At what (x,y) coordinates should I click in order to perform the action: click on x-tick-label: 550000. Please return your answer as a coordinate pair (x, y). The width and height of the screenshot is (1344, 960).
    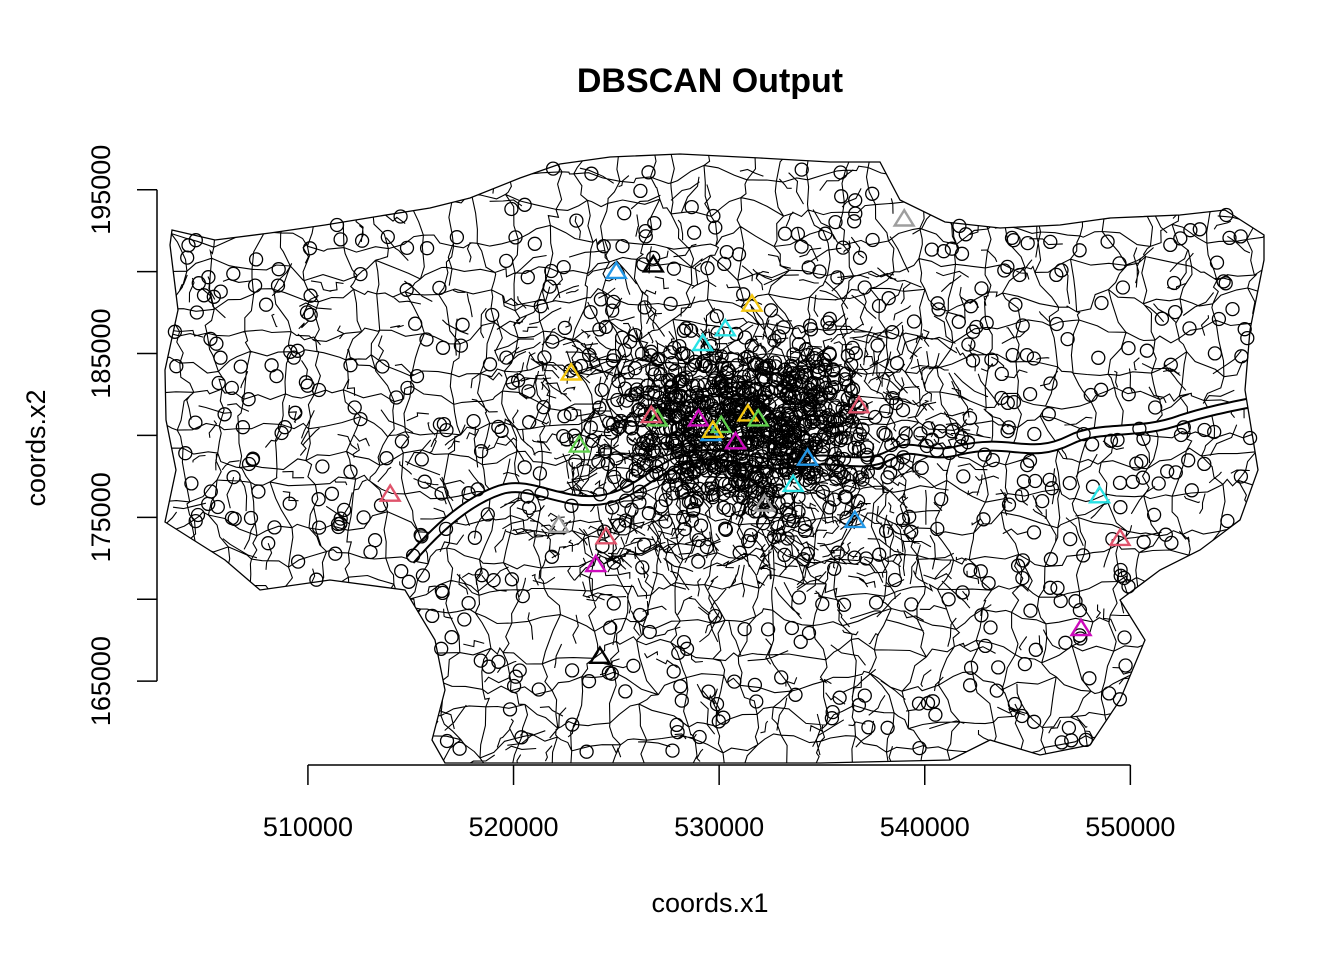
    Looking at the image, I should click on (1130, 827).